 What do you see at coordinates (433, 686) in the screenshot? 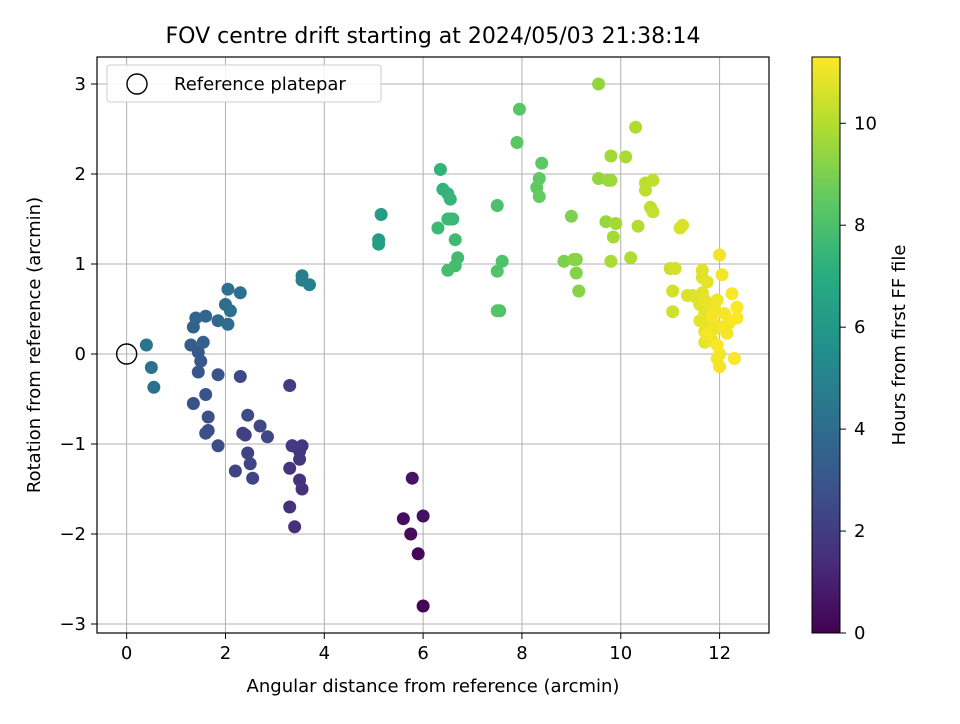
I see `x-axis-label: Angular distance from reference (arcmin)` at bounding box center [433, 686].